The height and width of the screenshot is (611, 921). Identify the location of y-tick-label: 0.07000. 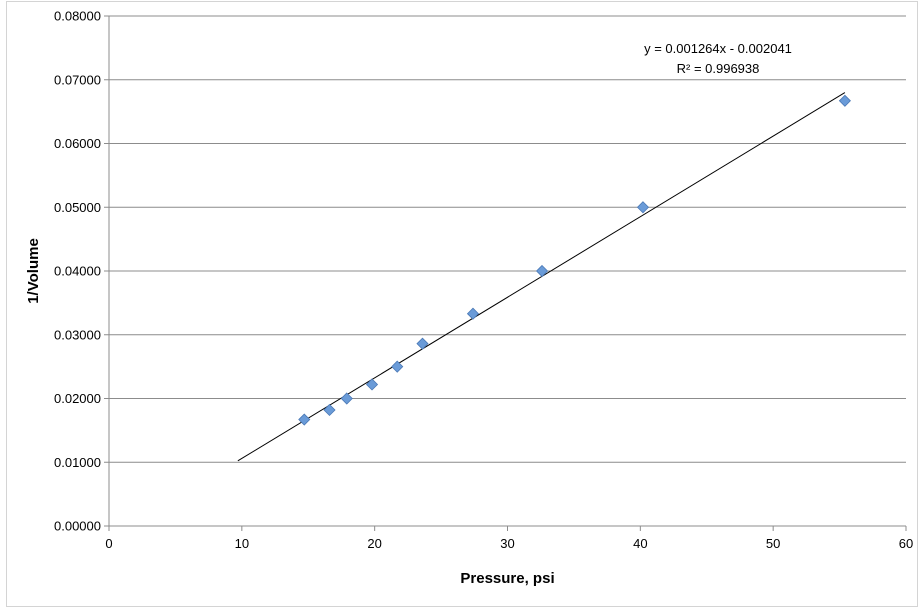
(77, 79).